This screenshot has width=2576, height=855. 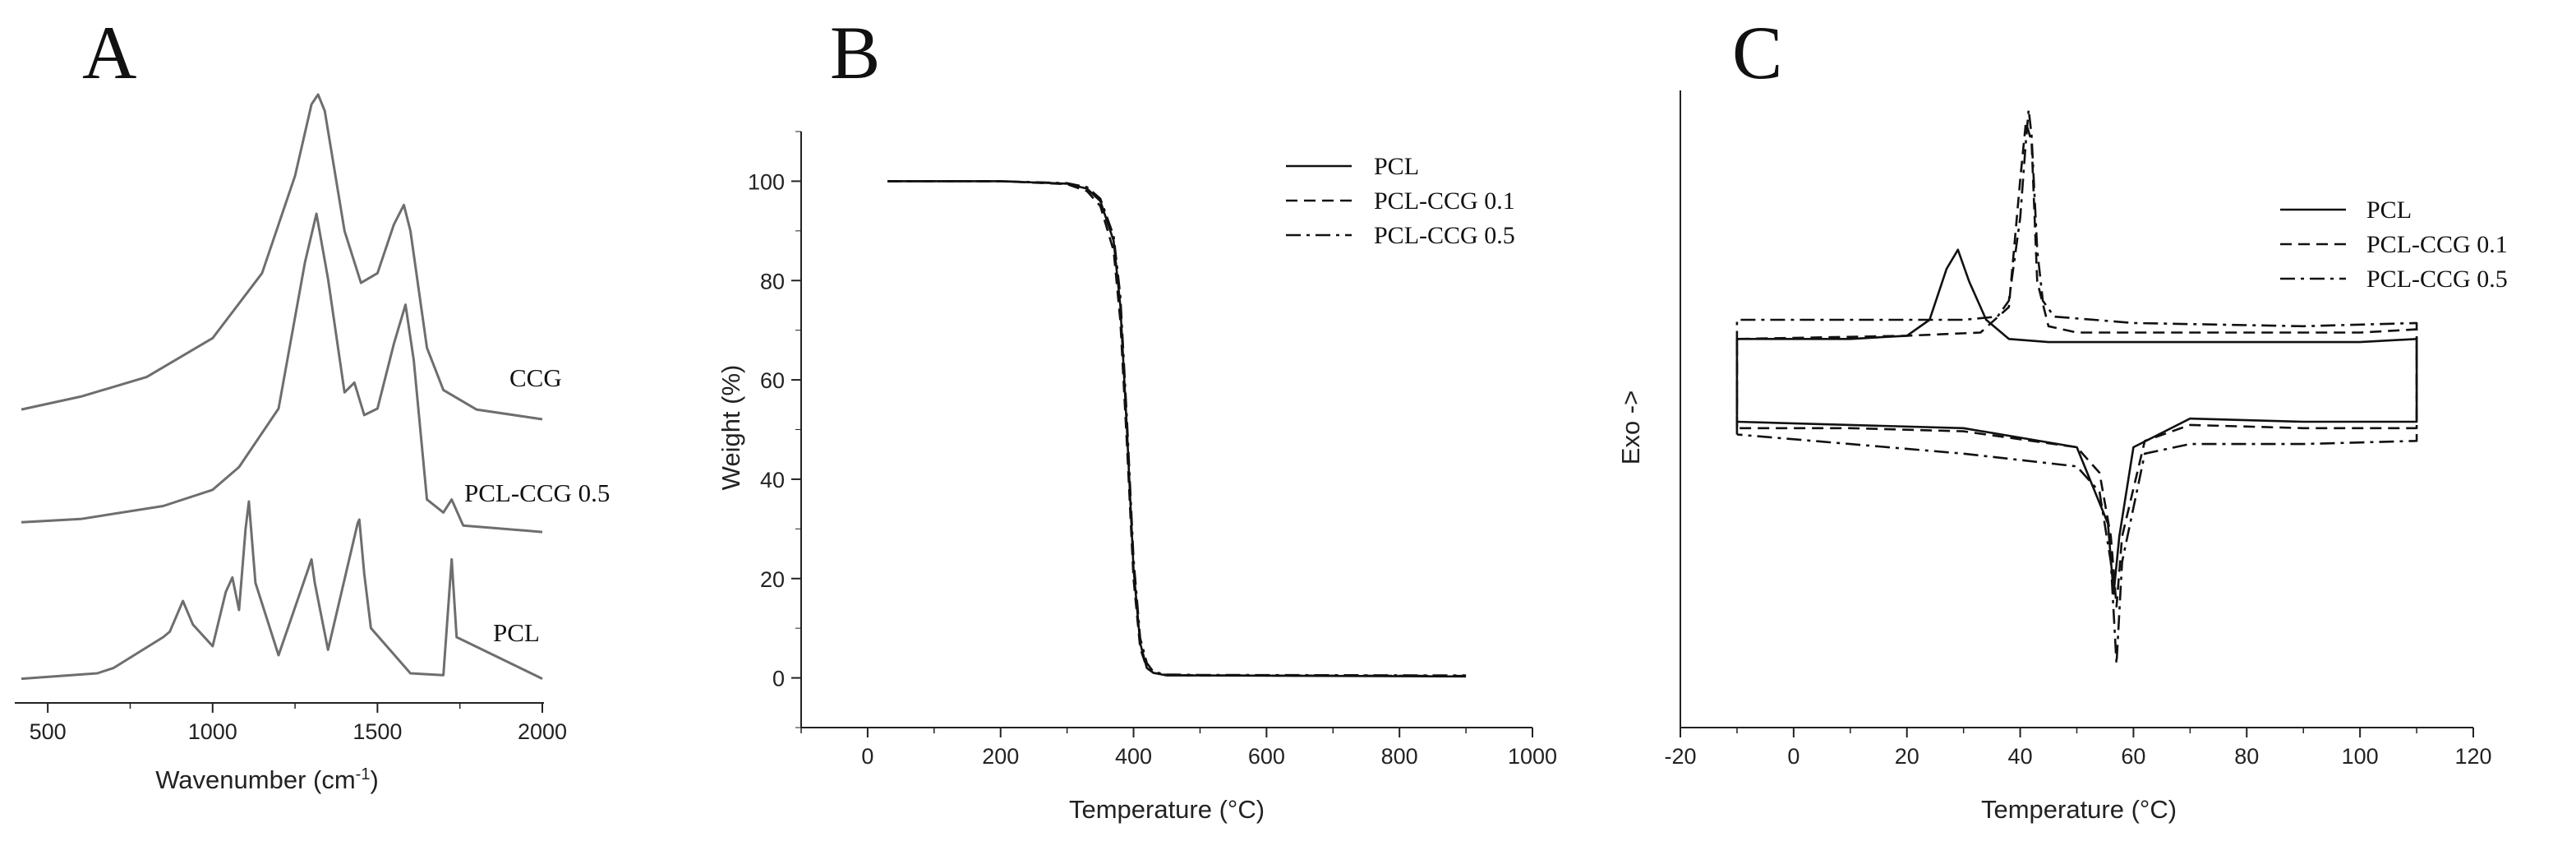 I want to click on x-tick-label: 600, so click(x=1266, y=756).